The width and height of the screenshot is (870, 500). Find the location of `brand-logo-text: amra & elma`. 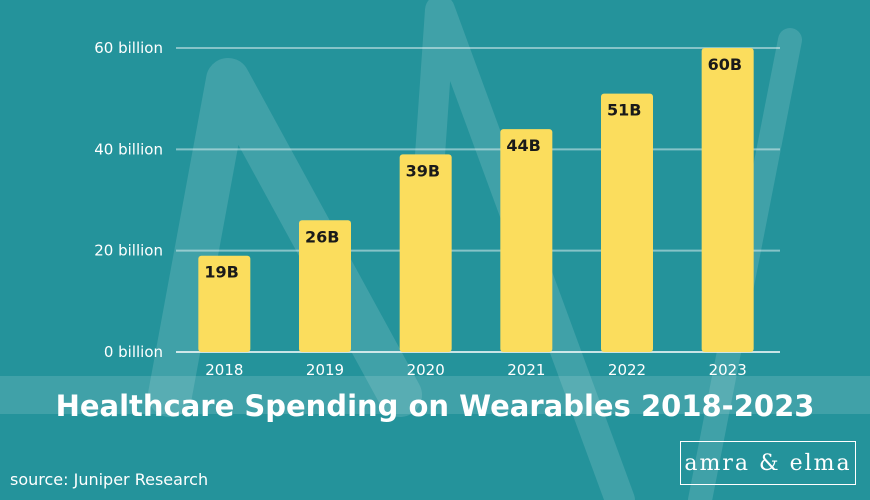

brand-logo-text: amra & elma is located at coordinates (768, 463).